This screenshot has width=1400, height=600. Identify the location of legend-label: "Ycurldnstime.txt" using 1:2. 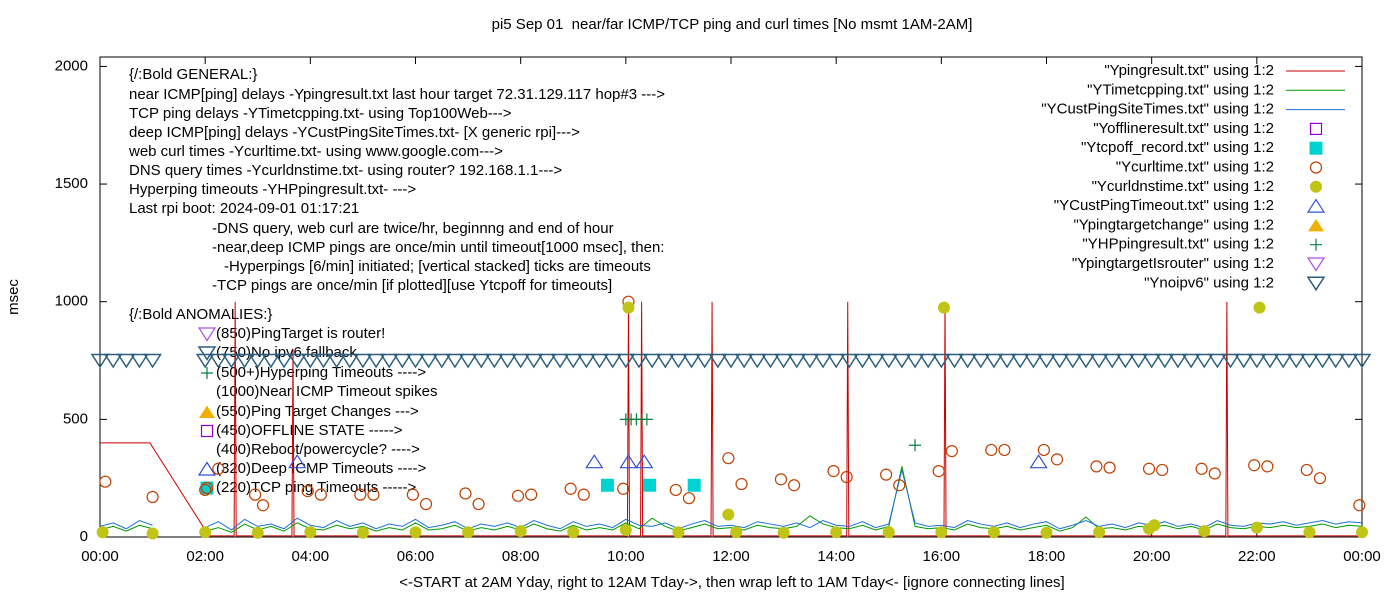
(1183, 186).